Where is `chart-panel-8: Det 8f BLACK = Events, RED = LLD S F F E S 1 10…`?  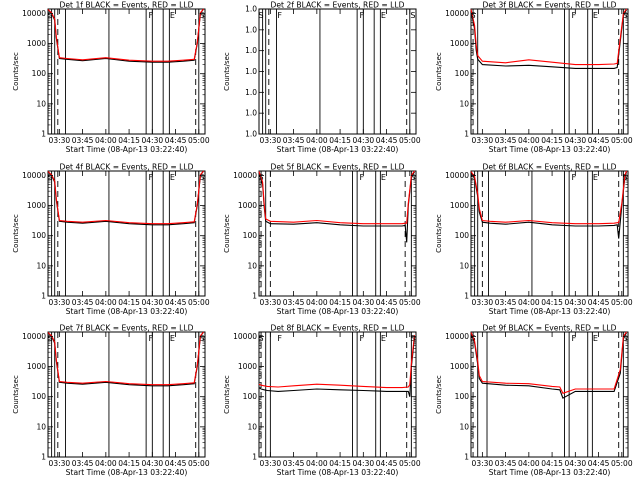 chart-panel-8: Det 8f BLACK = Events, RED = LLD S F F E S 1 10… is located at coordinates (322, 401).